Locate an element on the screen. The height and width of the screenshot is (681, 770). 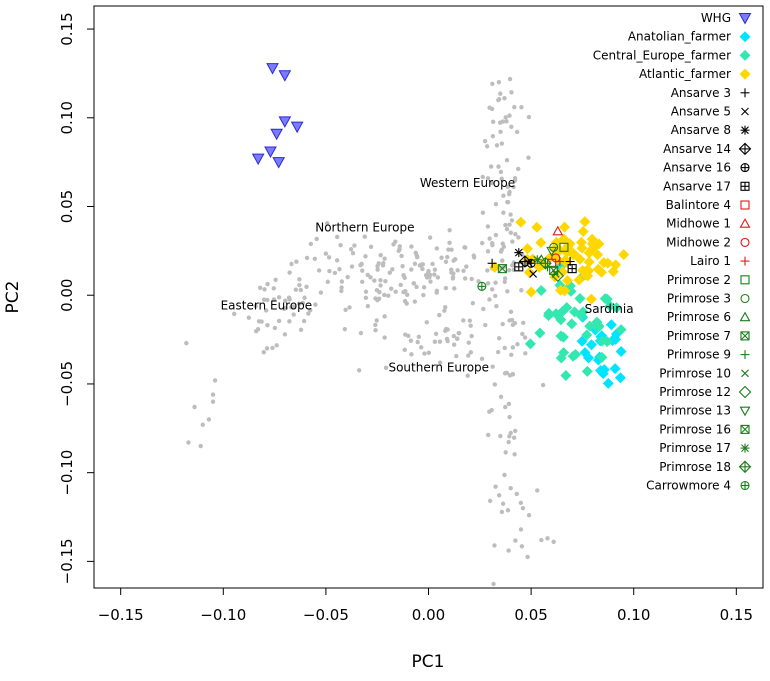
x-tick-label: 0.15 is located at coordinates (736, 615).